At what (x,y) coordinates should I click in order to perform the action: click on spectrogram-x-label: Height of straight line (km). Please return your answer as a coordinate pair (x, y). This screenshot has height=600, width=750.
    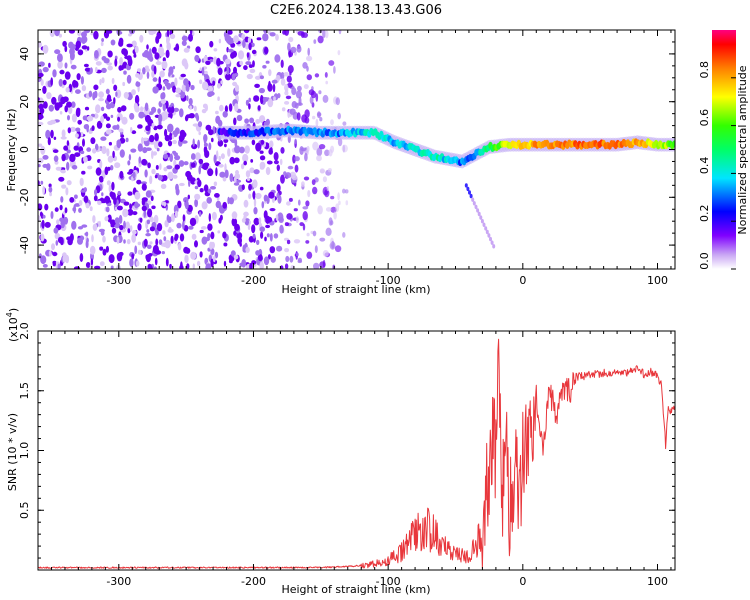
    Looking at the image, I should click on (355, 289).